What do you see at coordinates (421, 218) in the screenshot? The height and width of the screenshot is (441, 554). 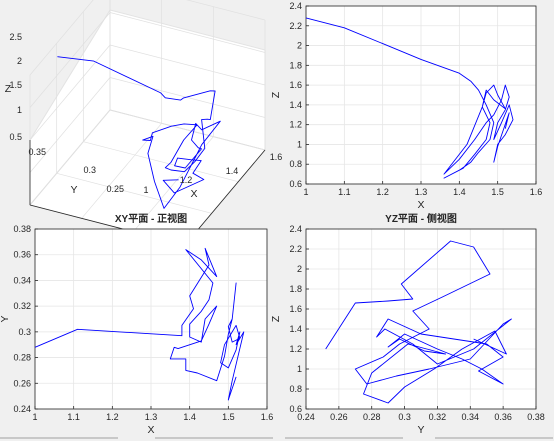 I see `pyz-title: YZ平面 - 侧视图` at bounding box center [421, 218].